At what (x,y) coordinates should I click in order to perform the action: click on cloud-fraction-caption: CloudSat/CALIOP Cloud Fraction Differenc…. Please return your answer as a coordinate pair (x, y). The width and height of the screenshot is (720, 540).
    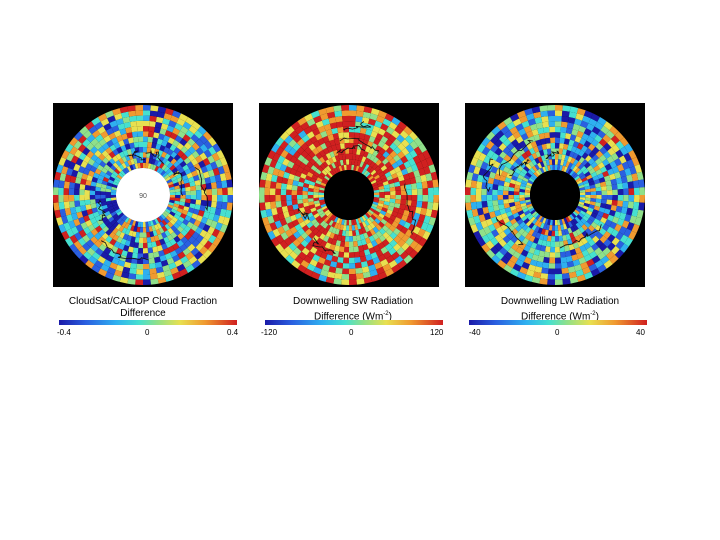
    Looking at the image, I should click on (143, 308).